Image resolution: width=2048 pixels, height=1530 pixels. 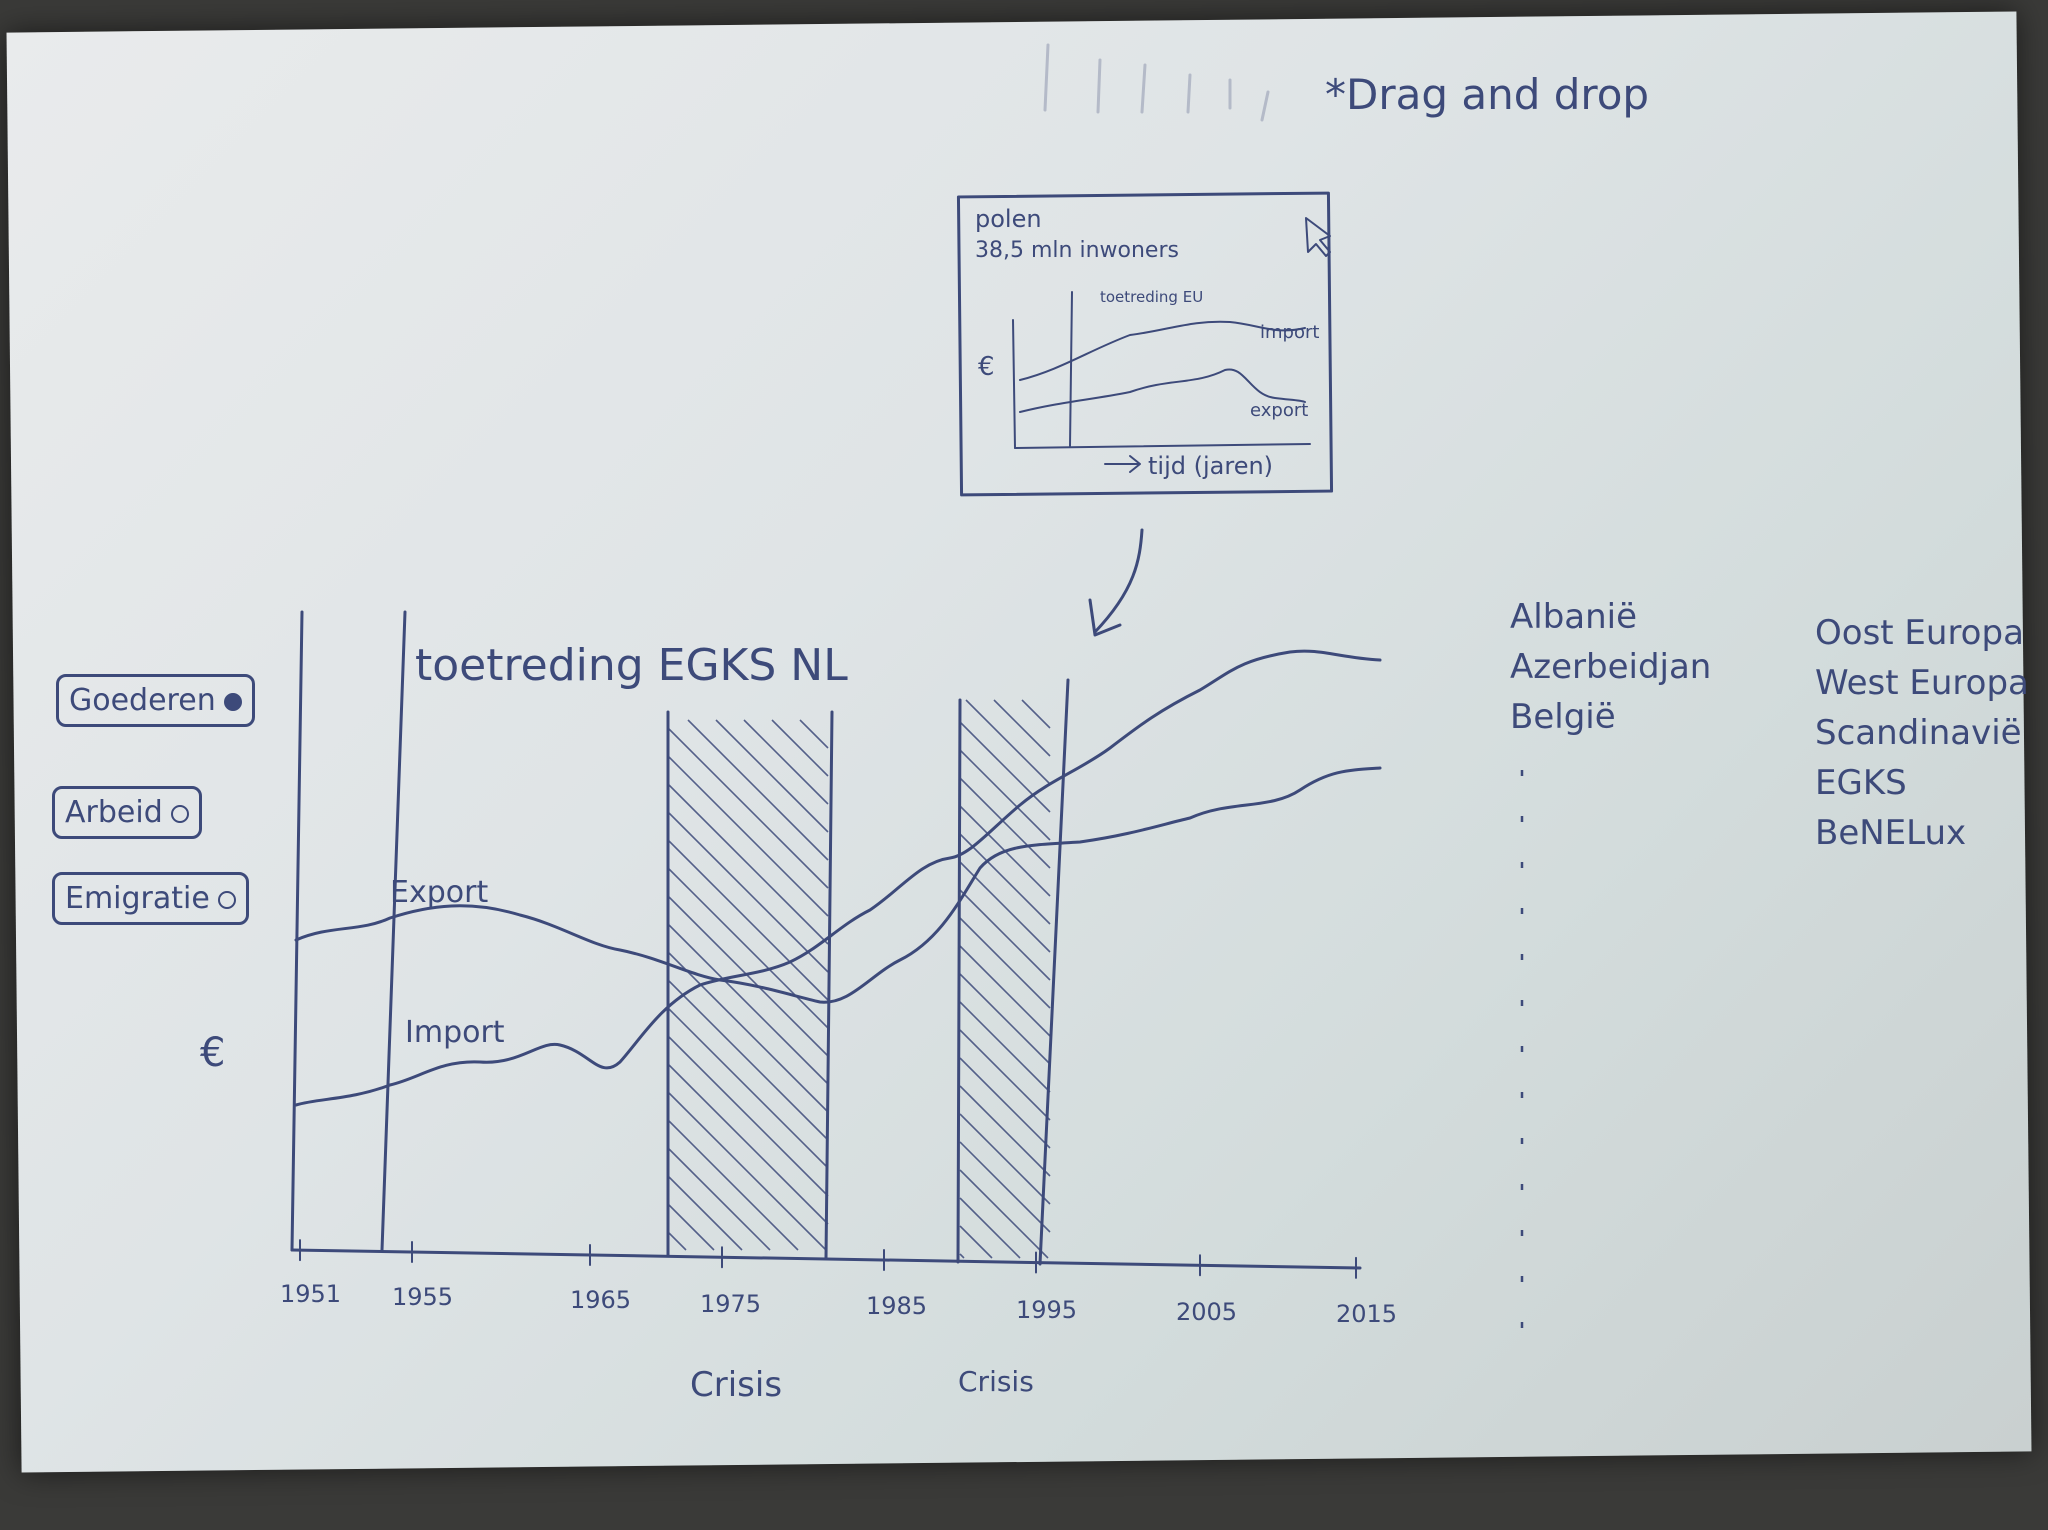 I want to click on tooltip-population: 38,5 mln inwoners, so click(x=1077, y=250).